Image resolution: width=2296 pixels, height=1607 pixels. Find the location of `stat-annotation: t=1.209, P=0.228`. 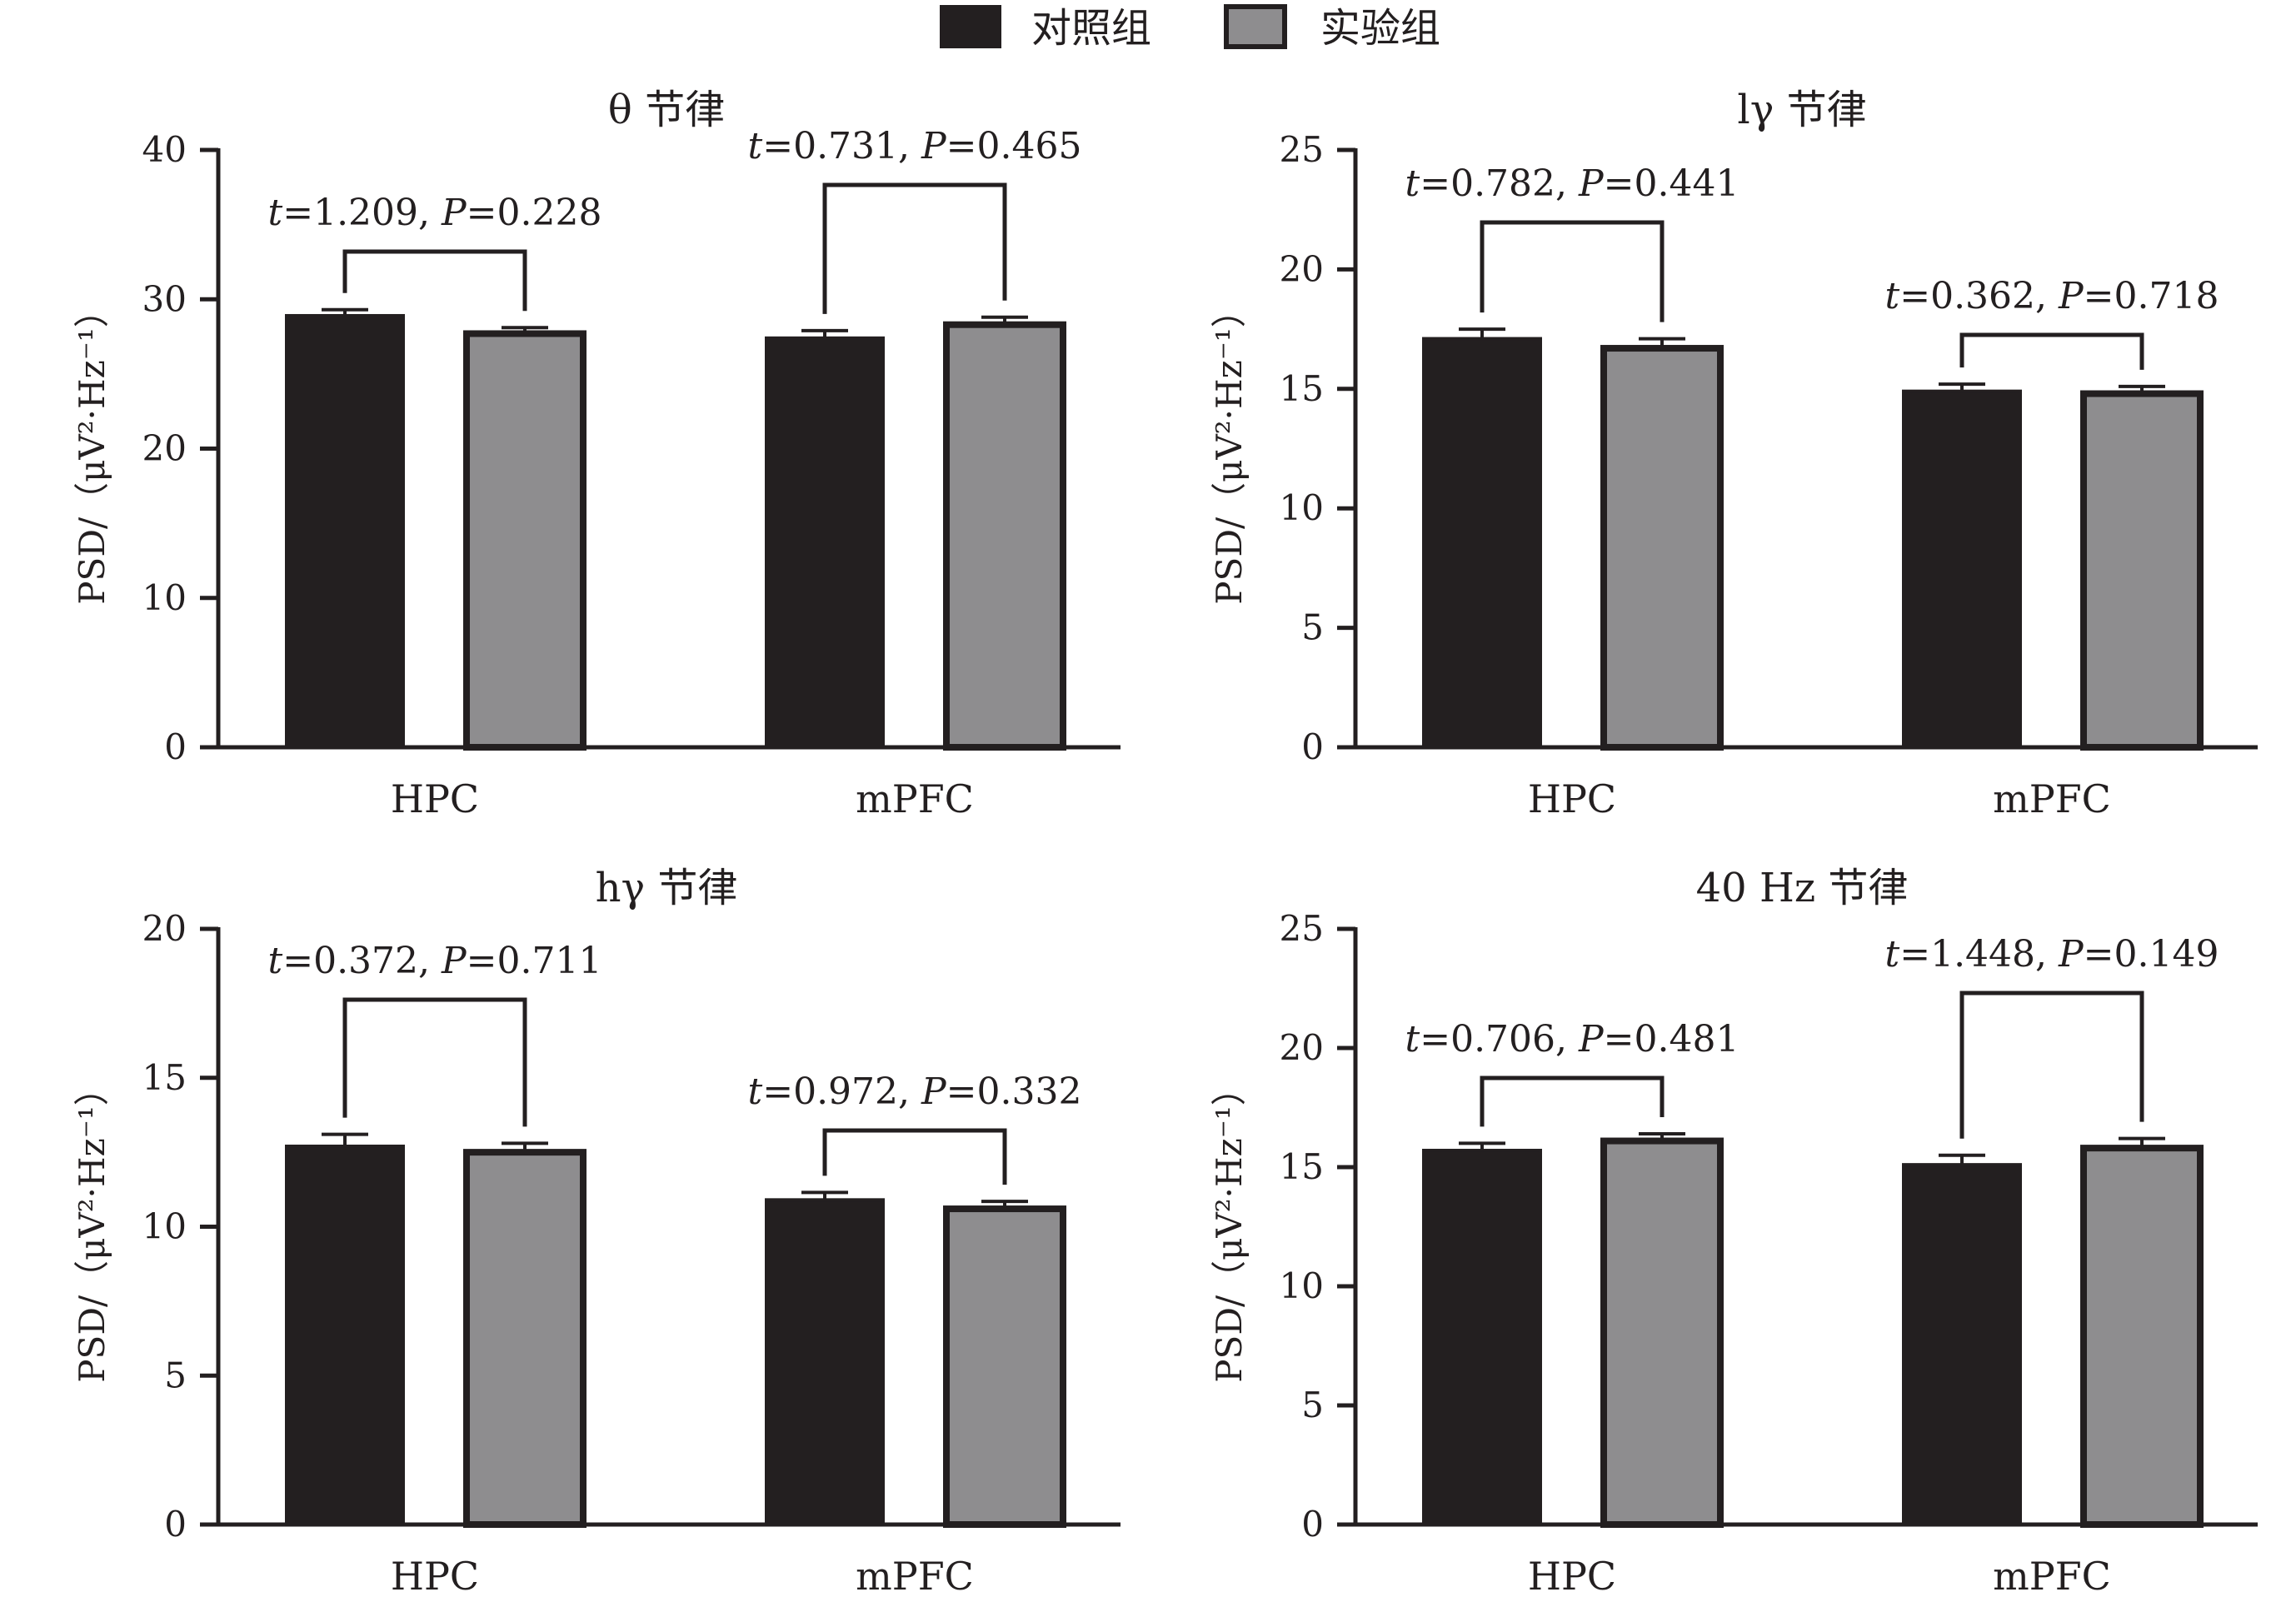

stat-annotation: t=1.209, P=0.228 is located at coordinates (435, 213).